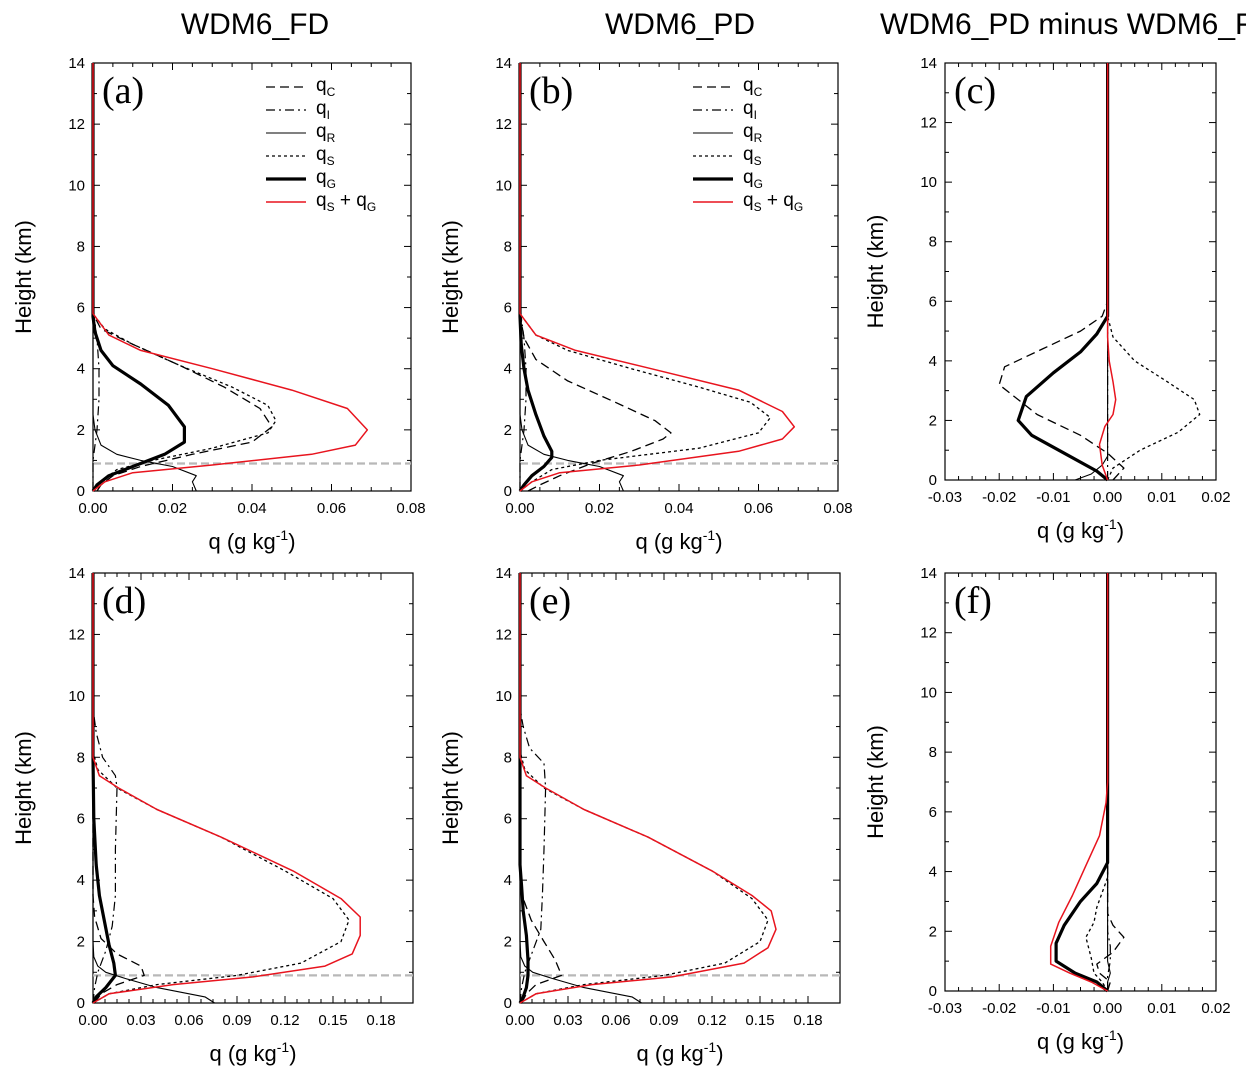 The height and width of the screenshot is (1075, 1246). What do you see at coordinates (550, 601) in the screenshot?
I see `panel-letter: (e)` at bounding box center [550, 601].